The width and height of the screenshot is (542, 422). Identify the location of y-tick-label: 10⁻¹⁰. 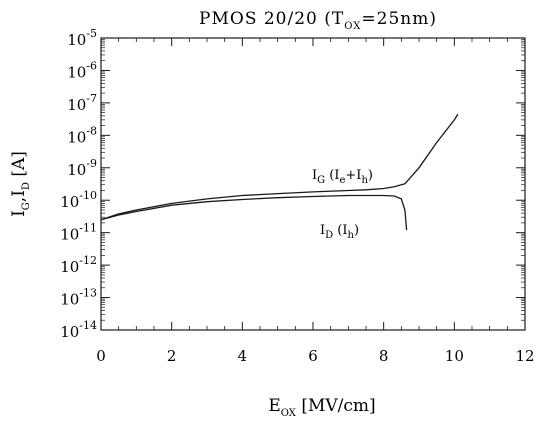
(78, 200).